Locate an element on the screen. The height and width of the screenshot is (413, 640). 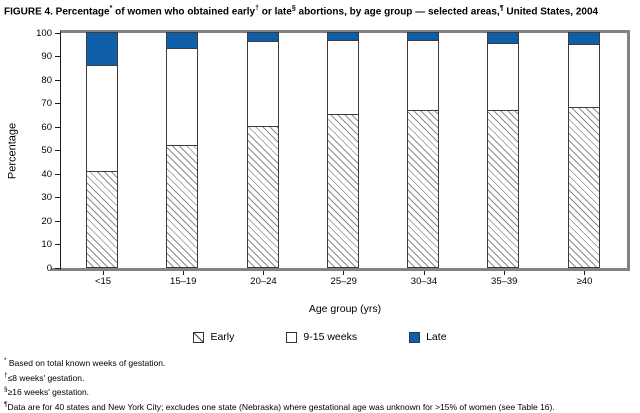
legend-item-9-15-weeks: 9-15 weeks is located at coordinates (321, 337).